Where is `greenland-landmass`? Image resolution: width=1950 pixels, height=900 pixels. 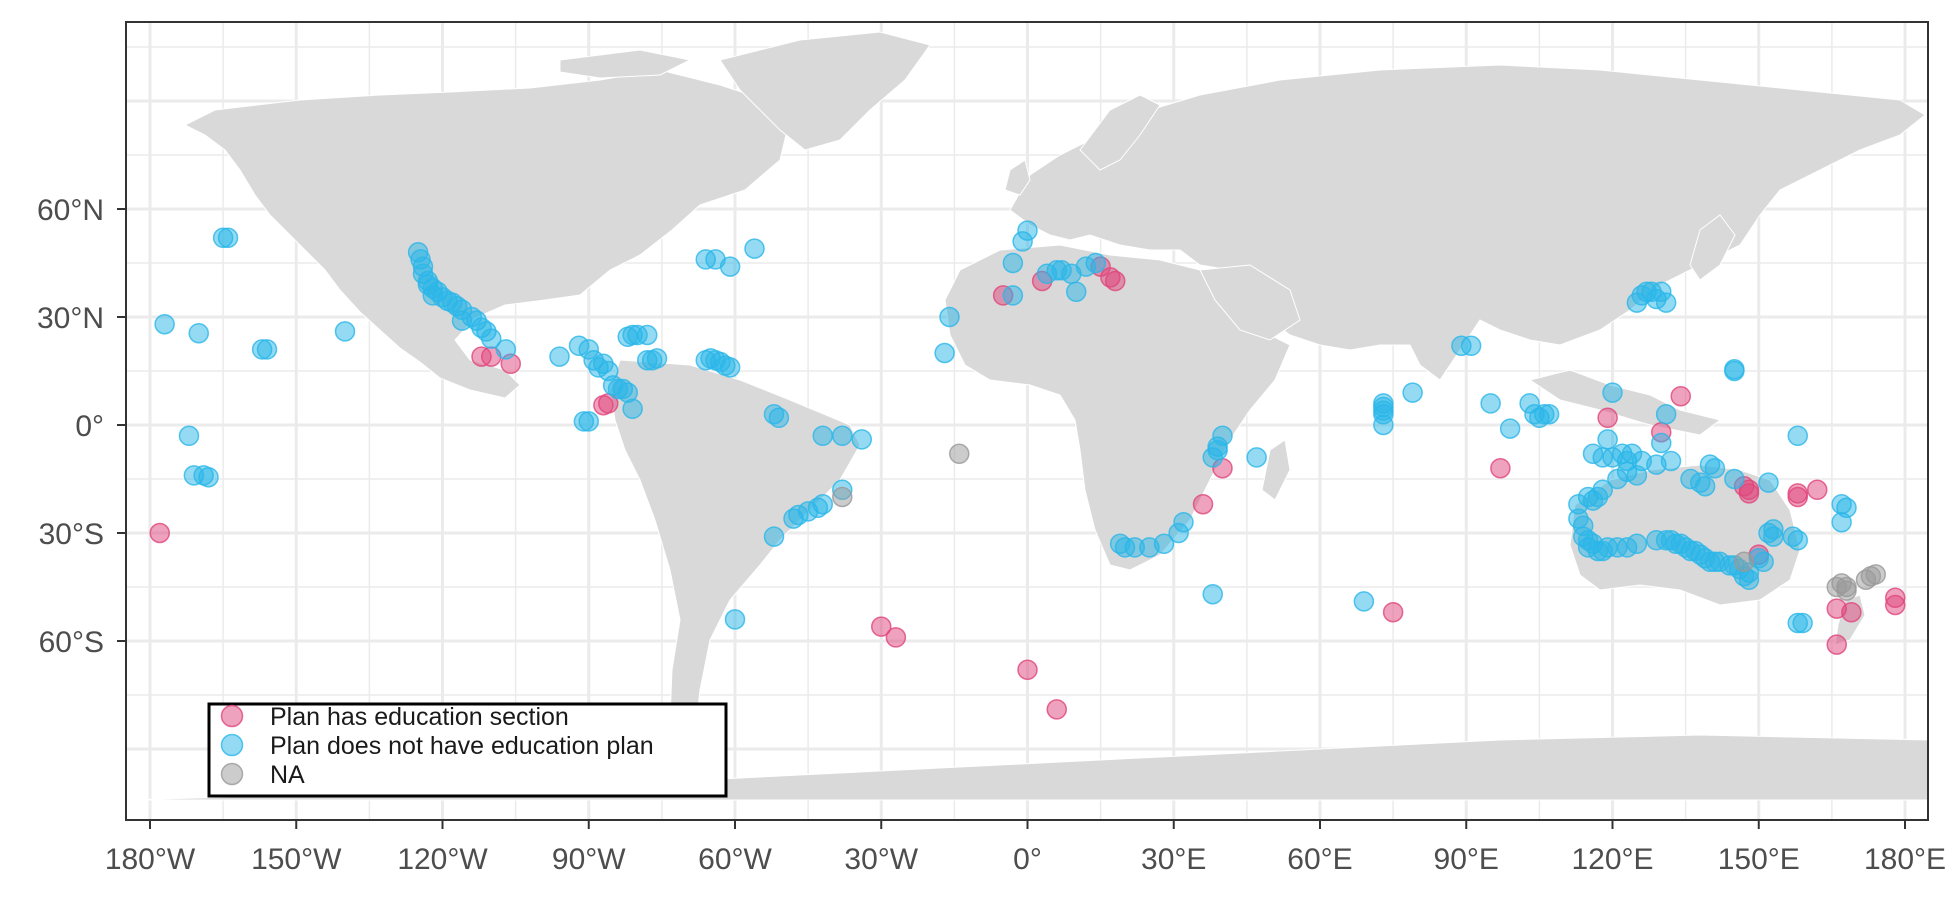
greenland-landmass is located at coordinates (825, 91).